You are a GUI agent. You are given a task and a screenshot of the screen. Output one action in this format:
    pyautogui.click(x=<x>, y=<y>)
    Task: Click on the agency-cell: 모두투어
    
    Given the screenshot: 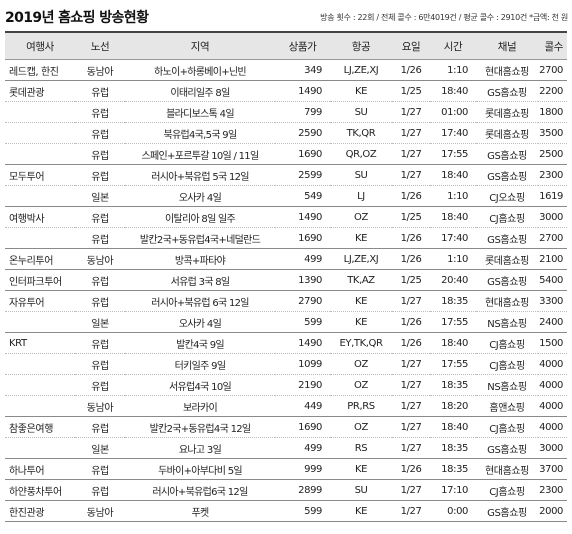 What is the action you would take?
    pyautogui.click(x=40, y=175)
    